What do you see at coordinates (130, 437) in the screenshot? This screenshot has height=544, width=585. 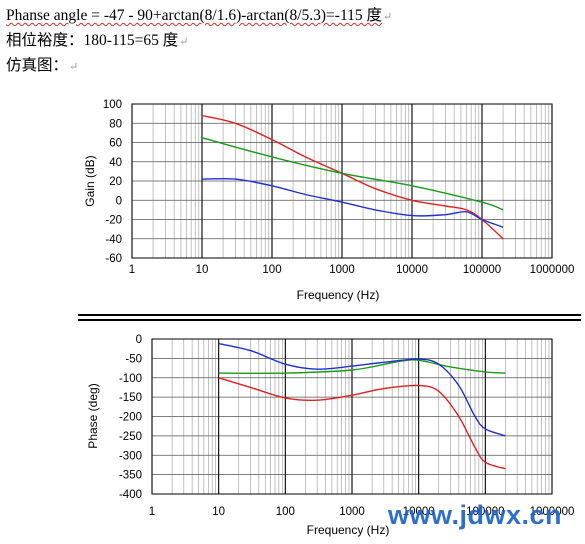 I see `y-tick-label: -250` at bounding box center [130, 437].